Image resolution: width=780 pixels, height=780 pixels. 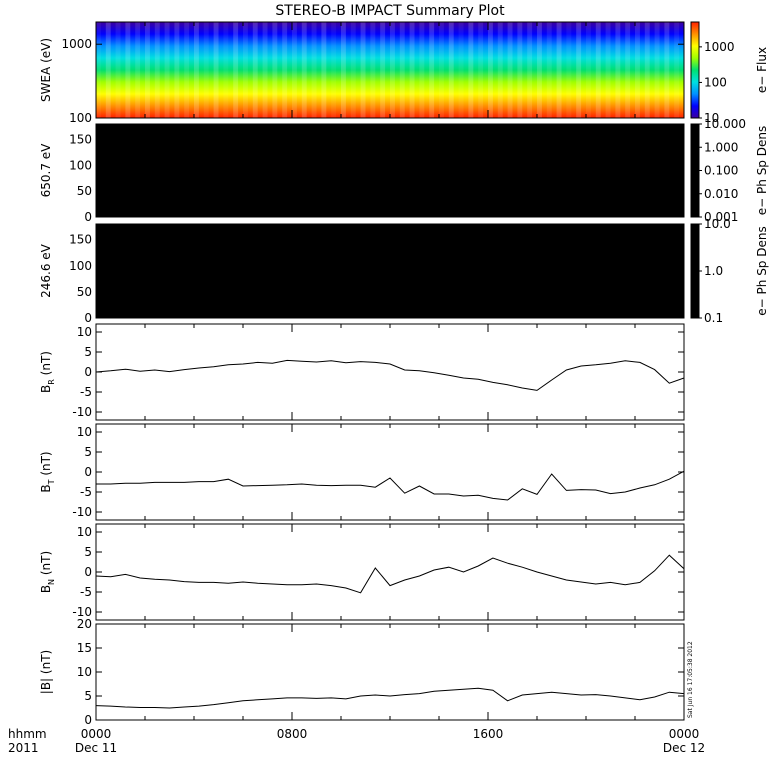 What do you see at coordinates (695, 70) in the screenshot?
I see `colorbar-flux` at bounding box center [695, 70].